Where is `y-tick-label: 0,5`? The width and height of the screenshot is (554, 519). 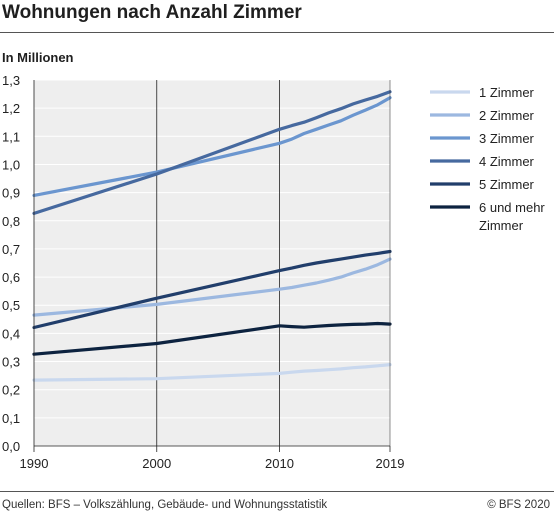 y-tick-label: 0,5 is located at coordinates (11, 305).